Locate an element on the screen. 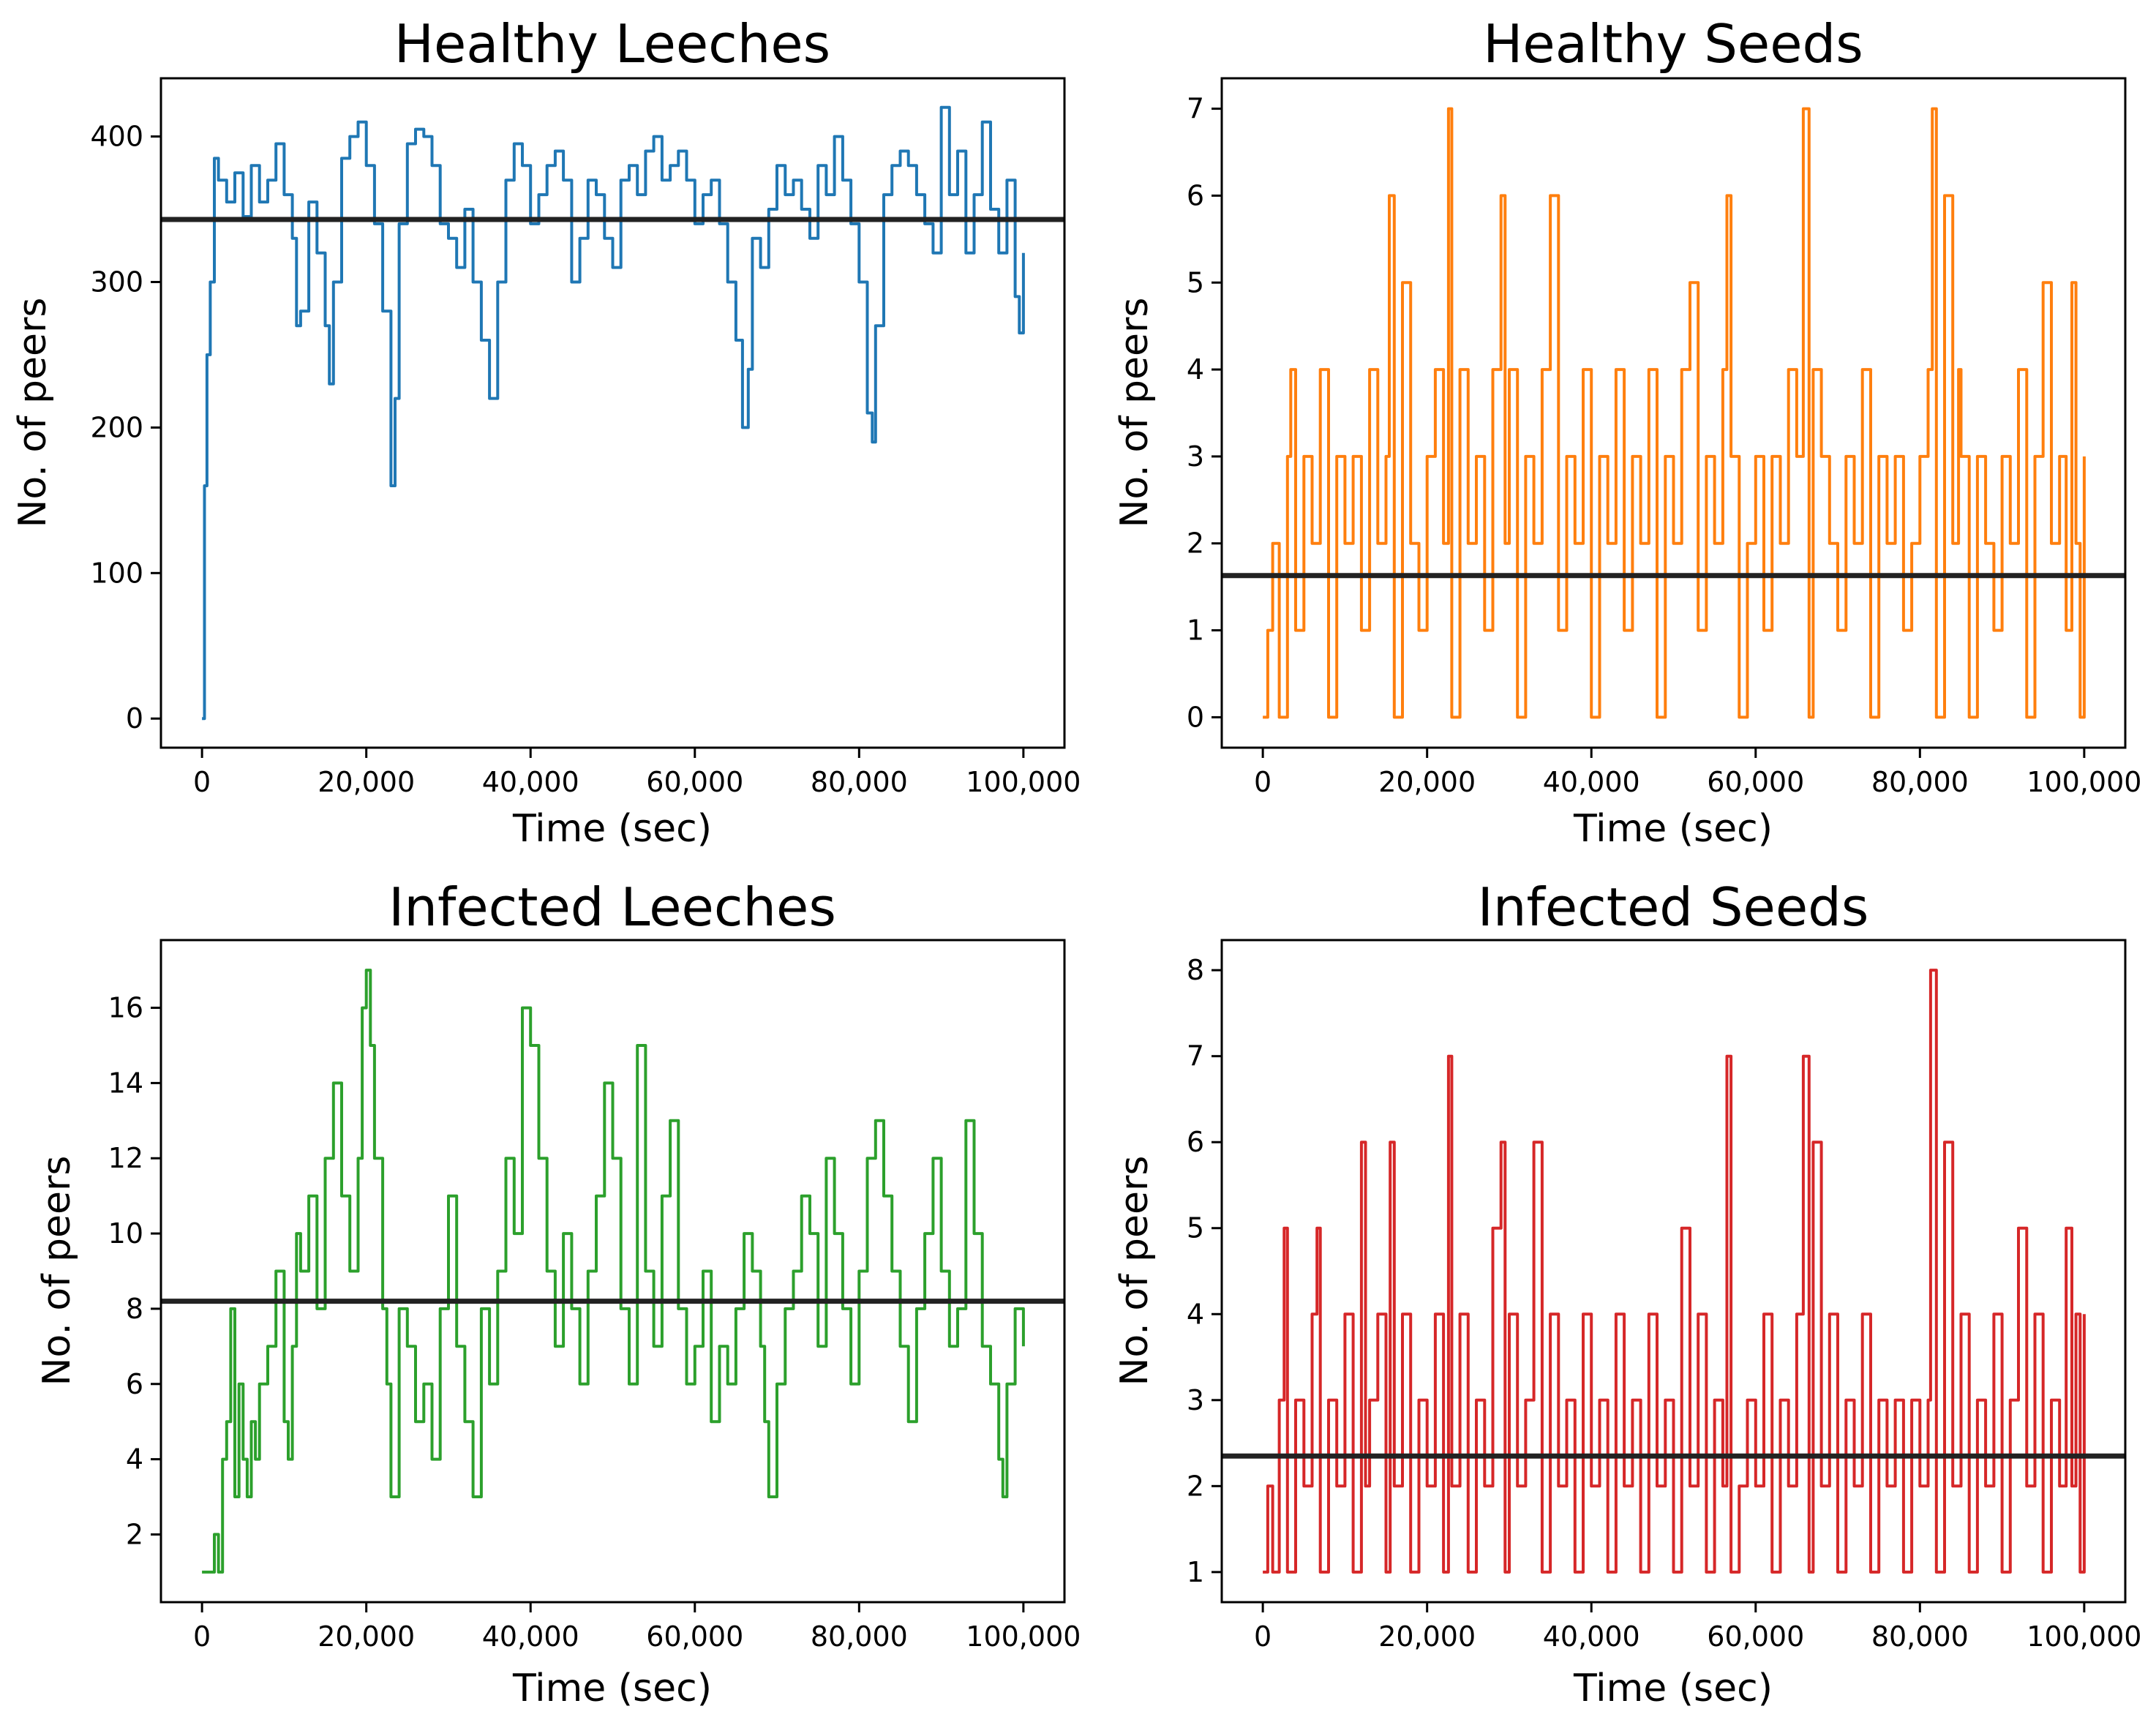 The height and width of the screenshot is (1728, 2156). y-tick-label: 100 is located at coordinates (116, 573).